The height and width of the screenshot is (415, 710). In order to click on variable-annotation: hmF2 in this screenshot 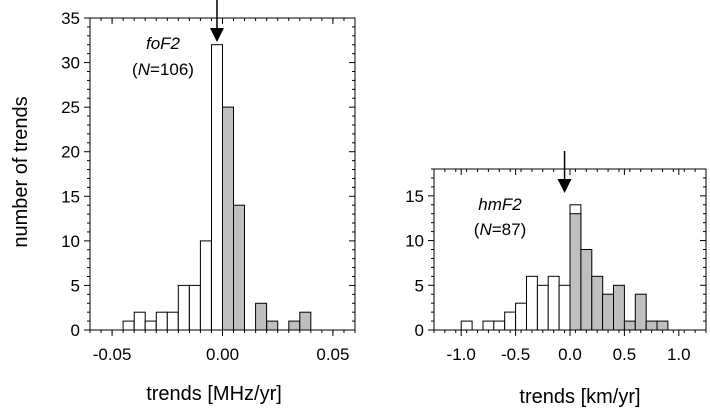, I will do `click(500, 204)`.